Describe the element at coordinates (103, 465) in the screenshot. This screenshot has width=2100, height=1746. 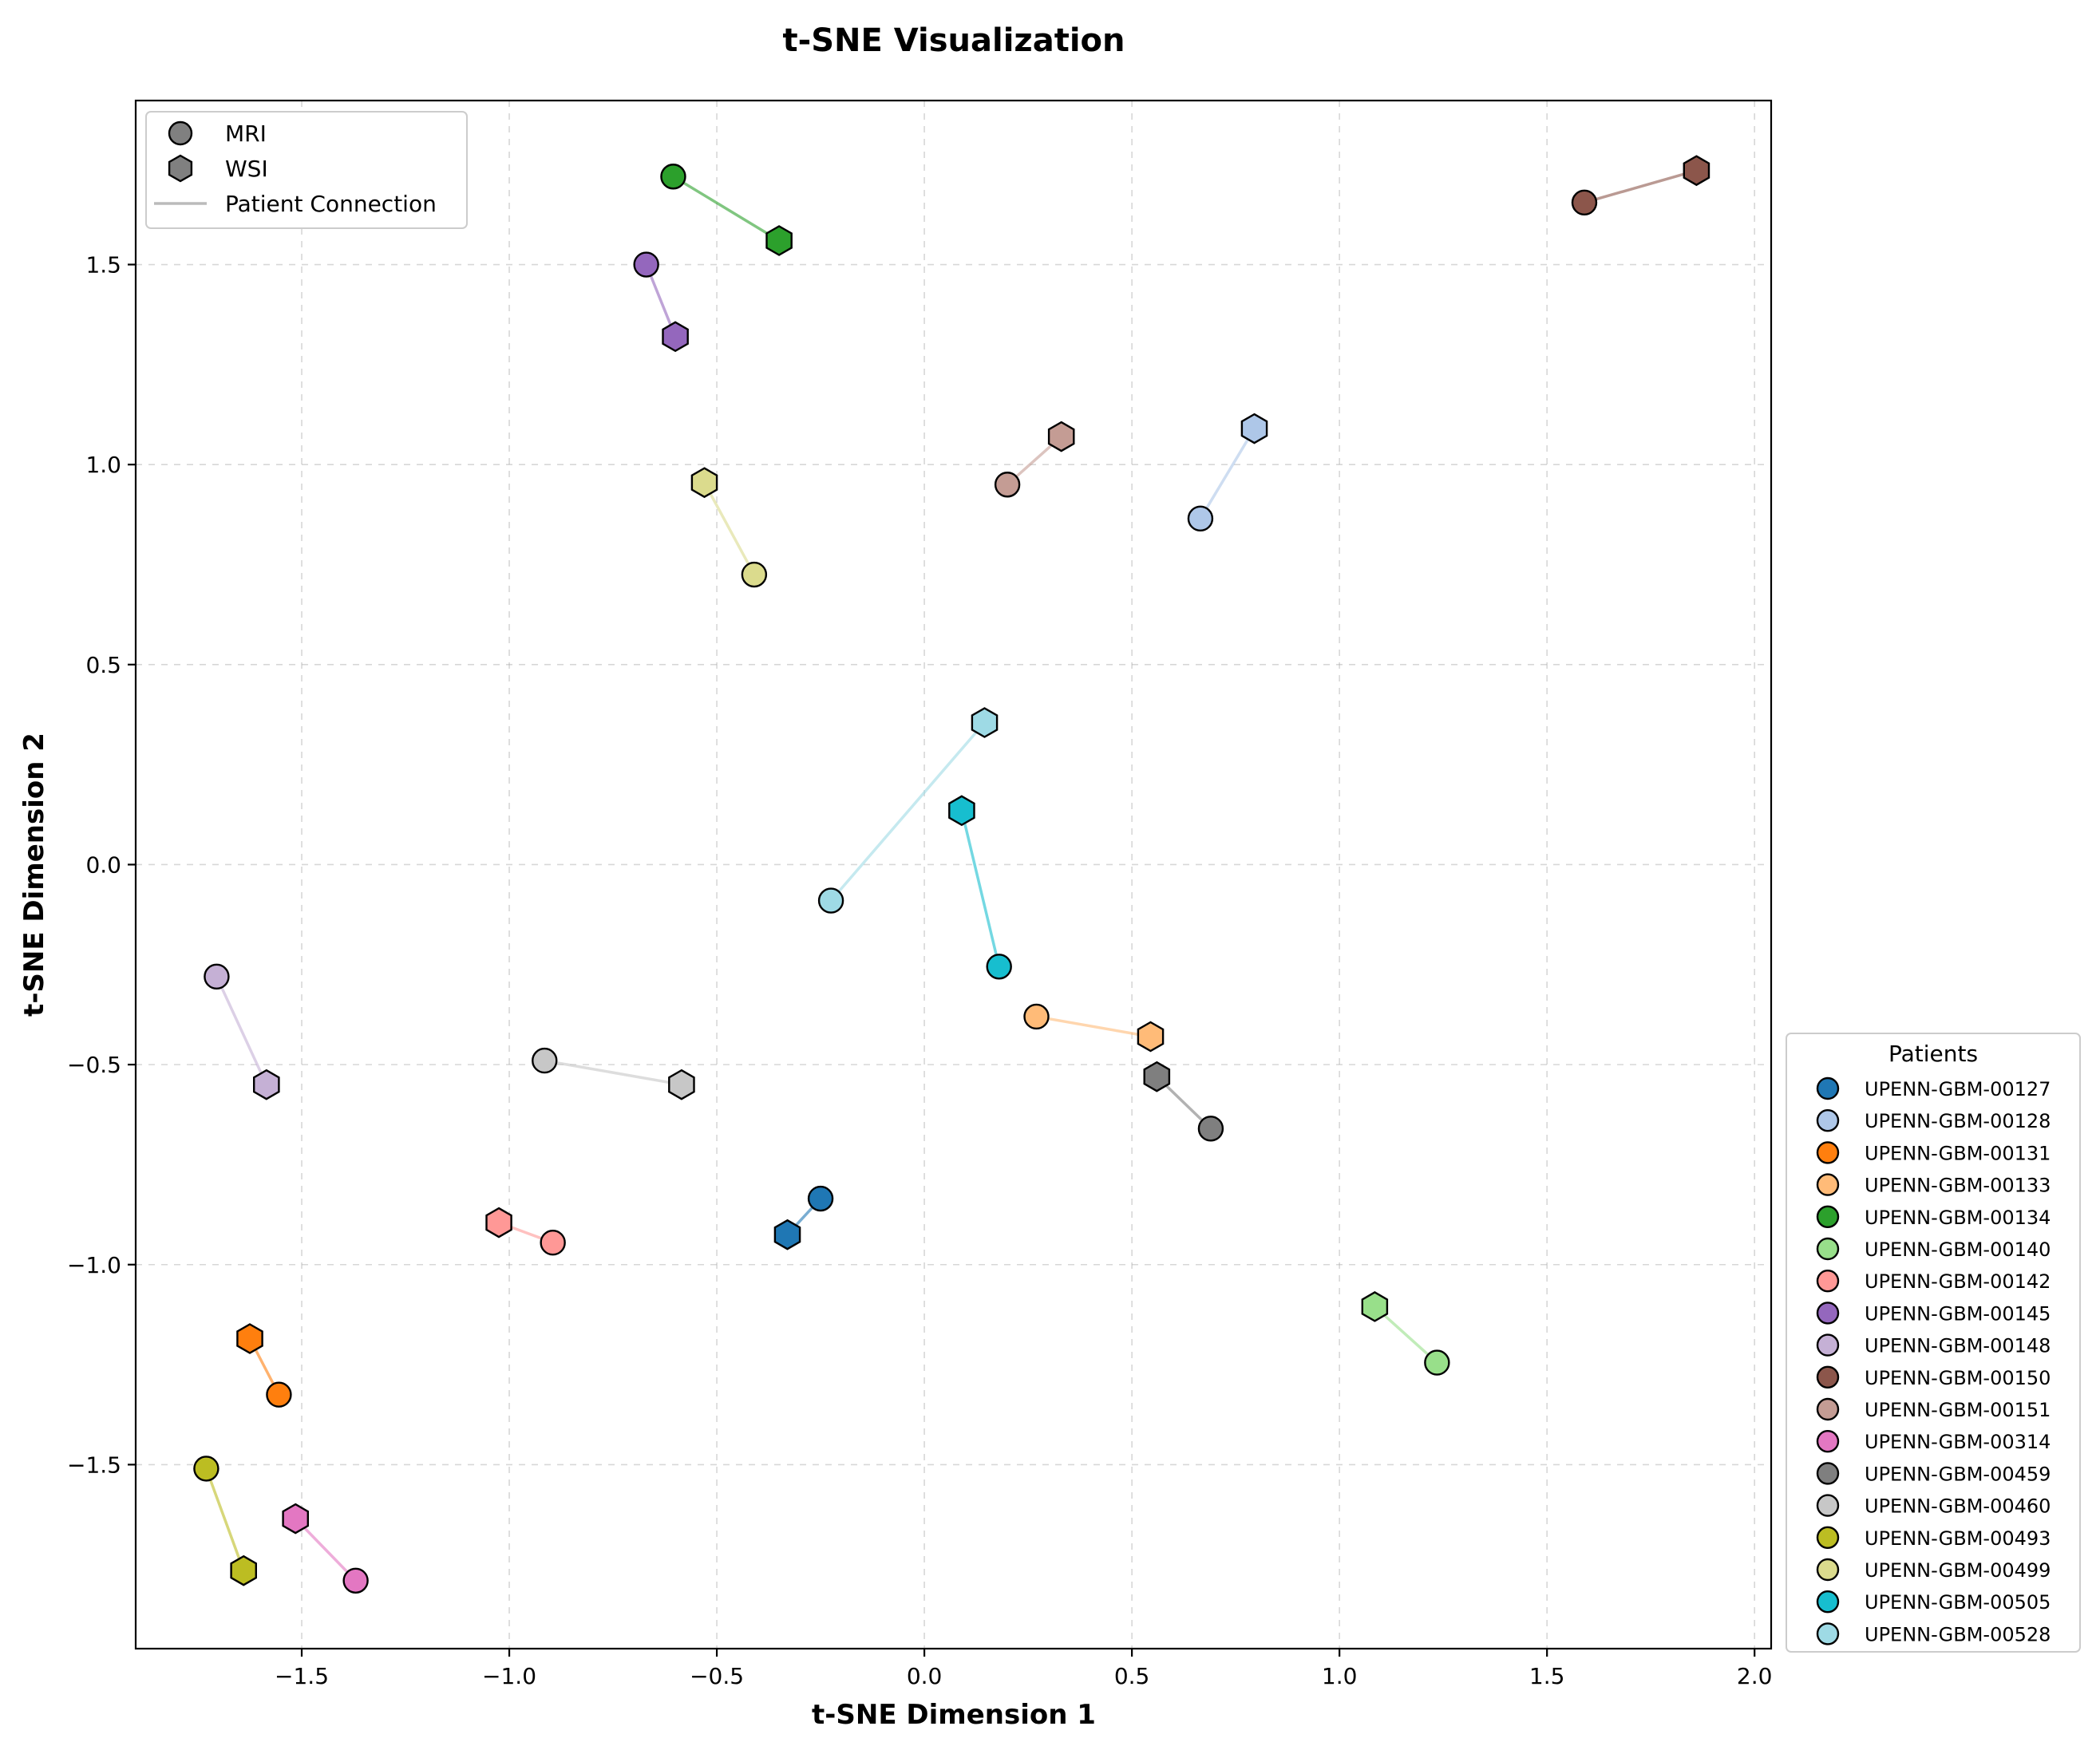
I see `y-tick-label: 1.0` at that location.